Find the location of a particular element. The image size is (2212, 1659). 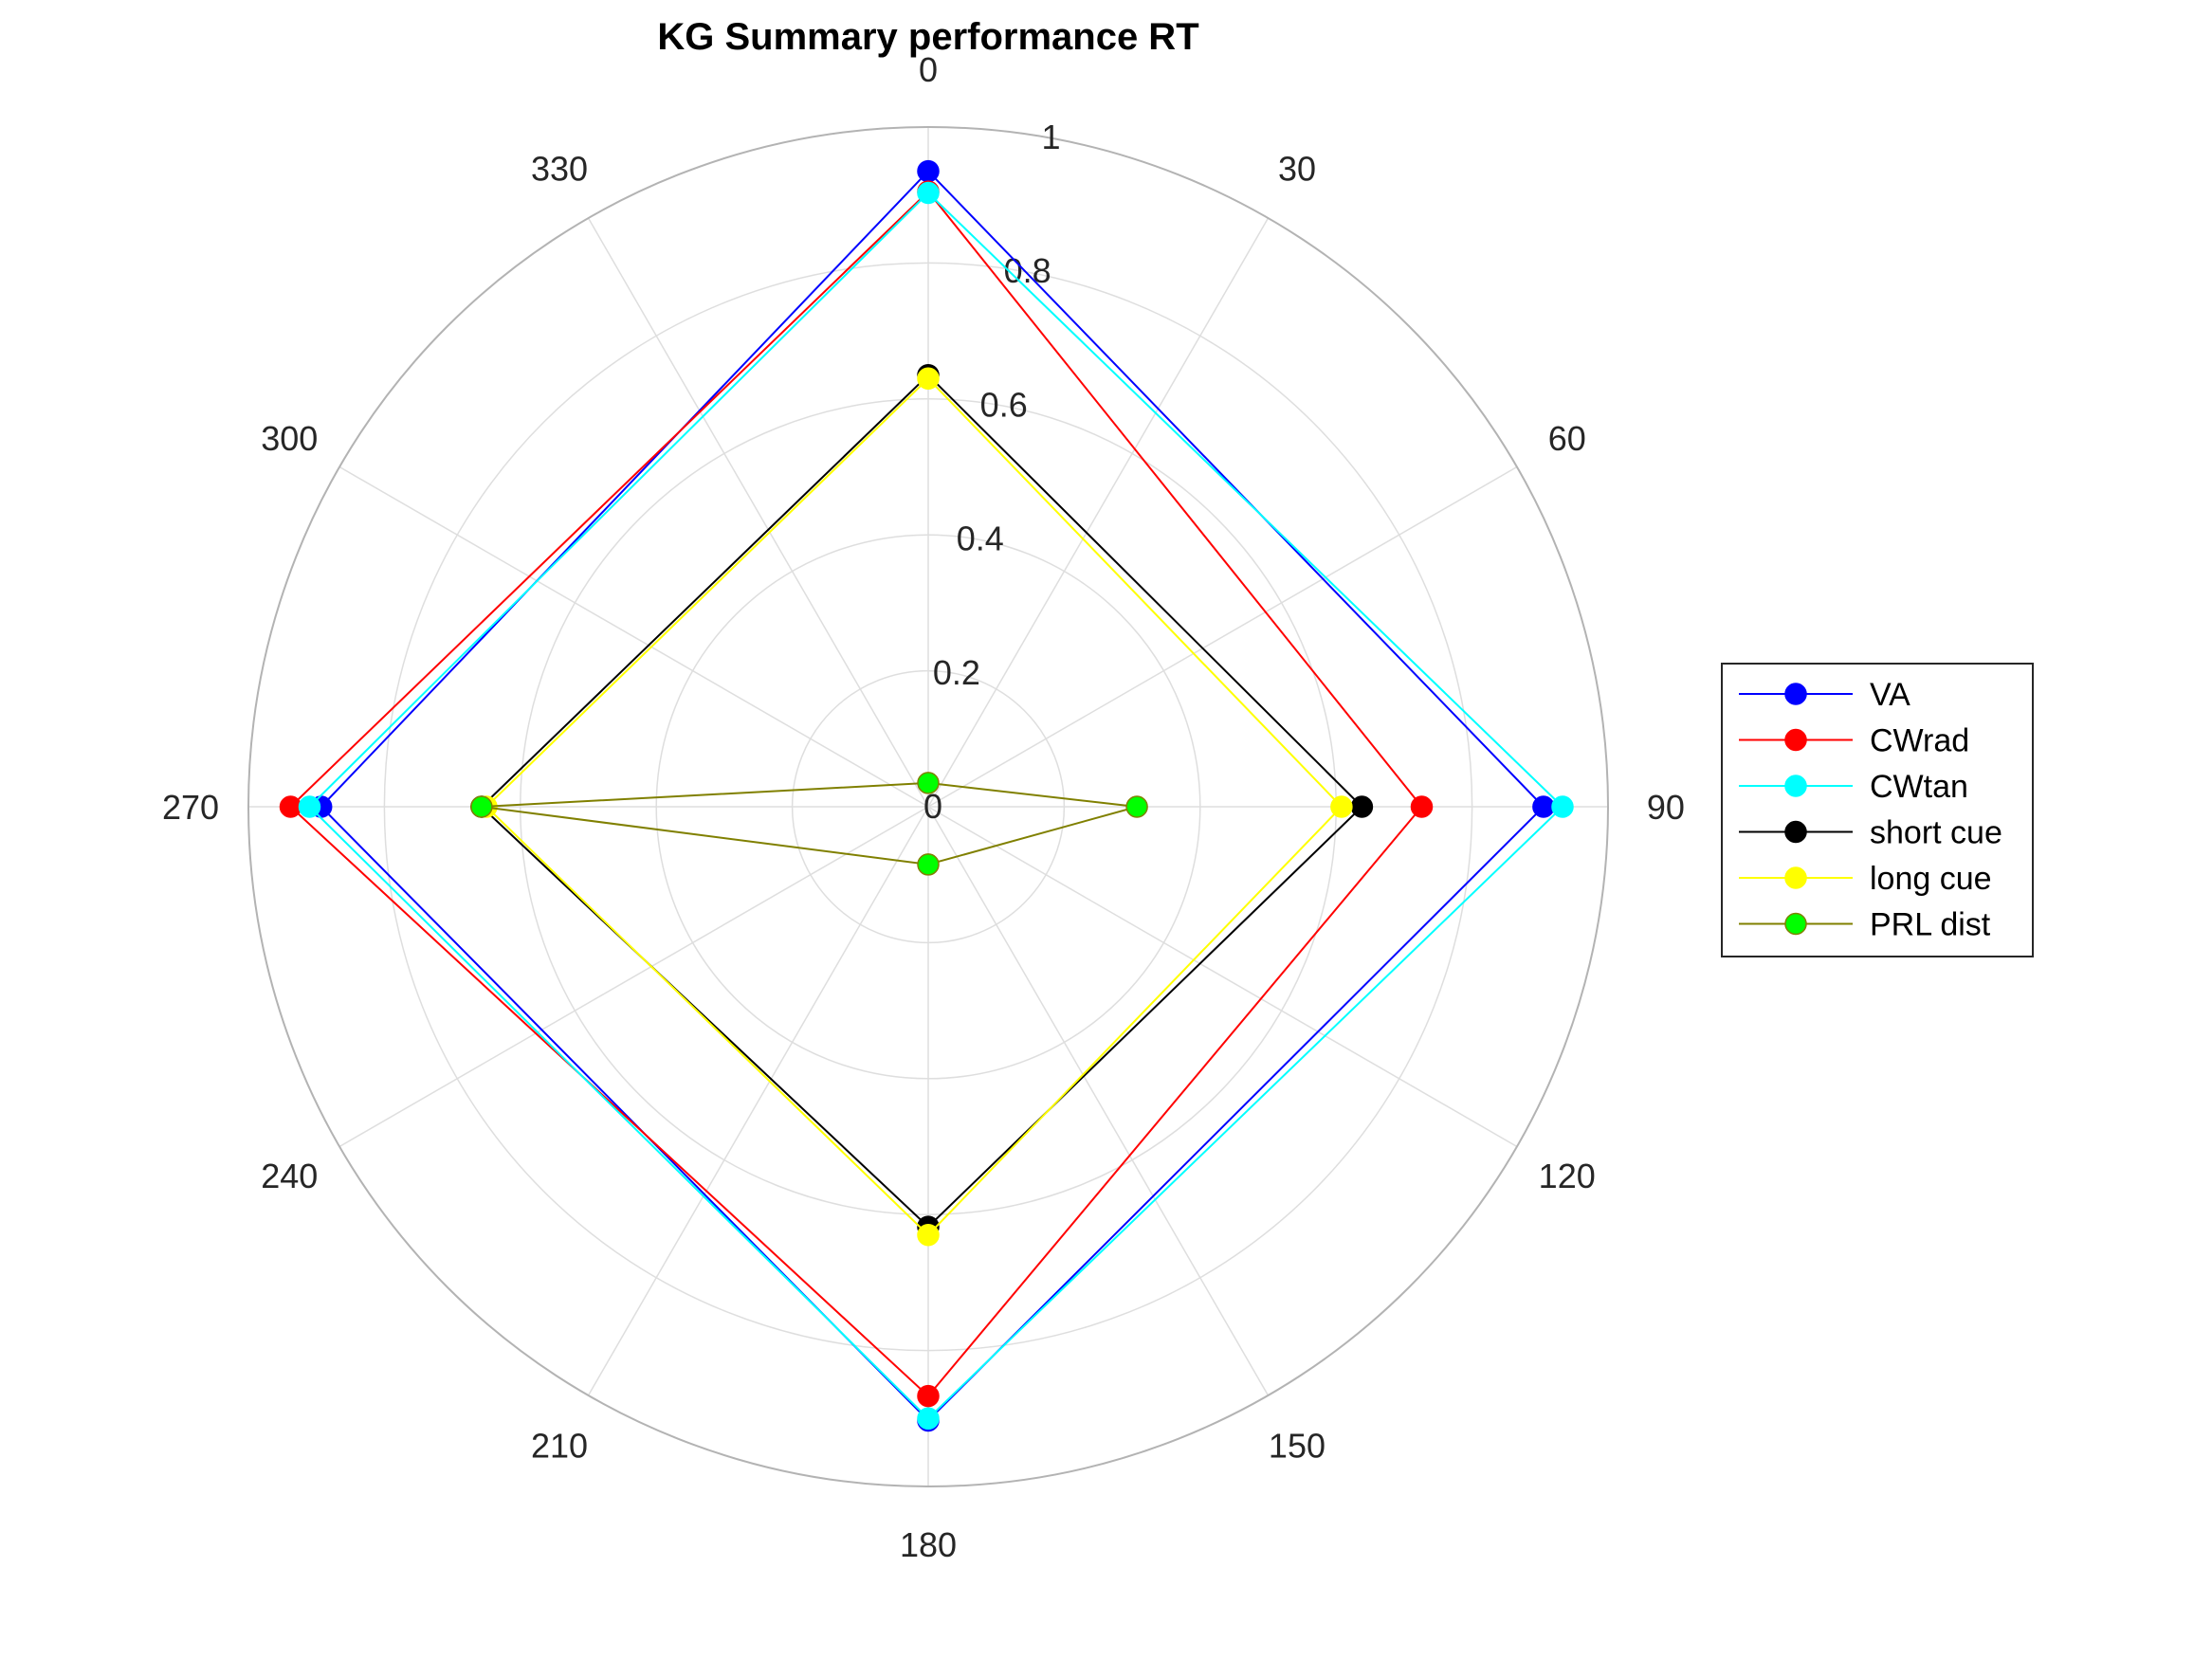

legend-item: VA is located at coordinates (1824, 695).